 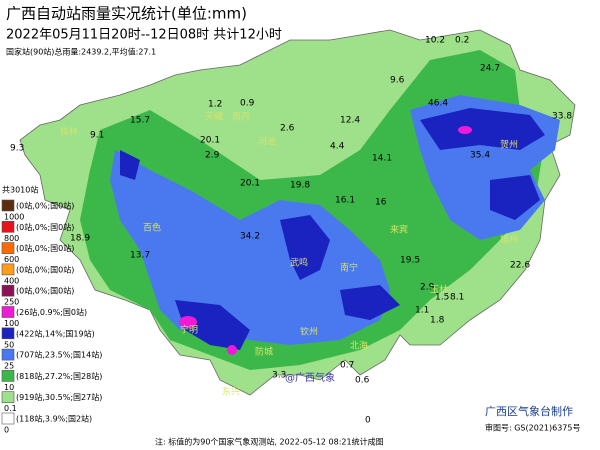 What do you see at coordinates (264, 352) in the screenshot?
I see `place-name: 防城` at bounding box center [264, 352].